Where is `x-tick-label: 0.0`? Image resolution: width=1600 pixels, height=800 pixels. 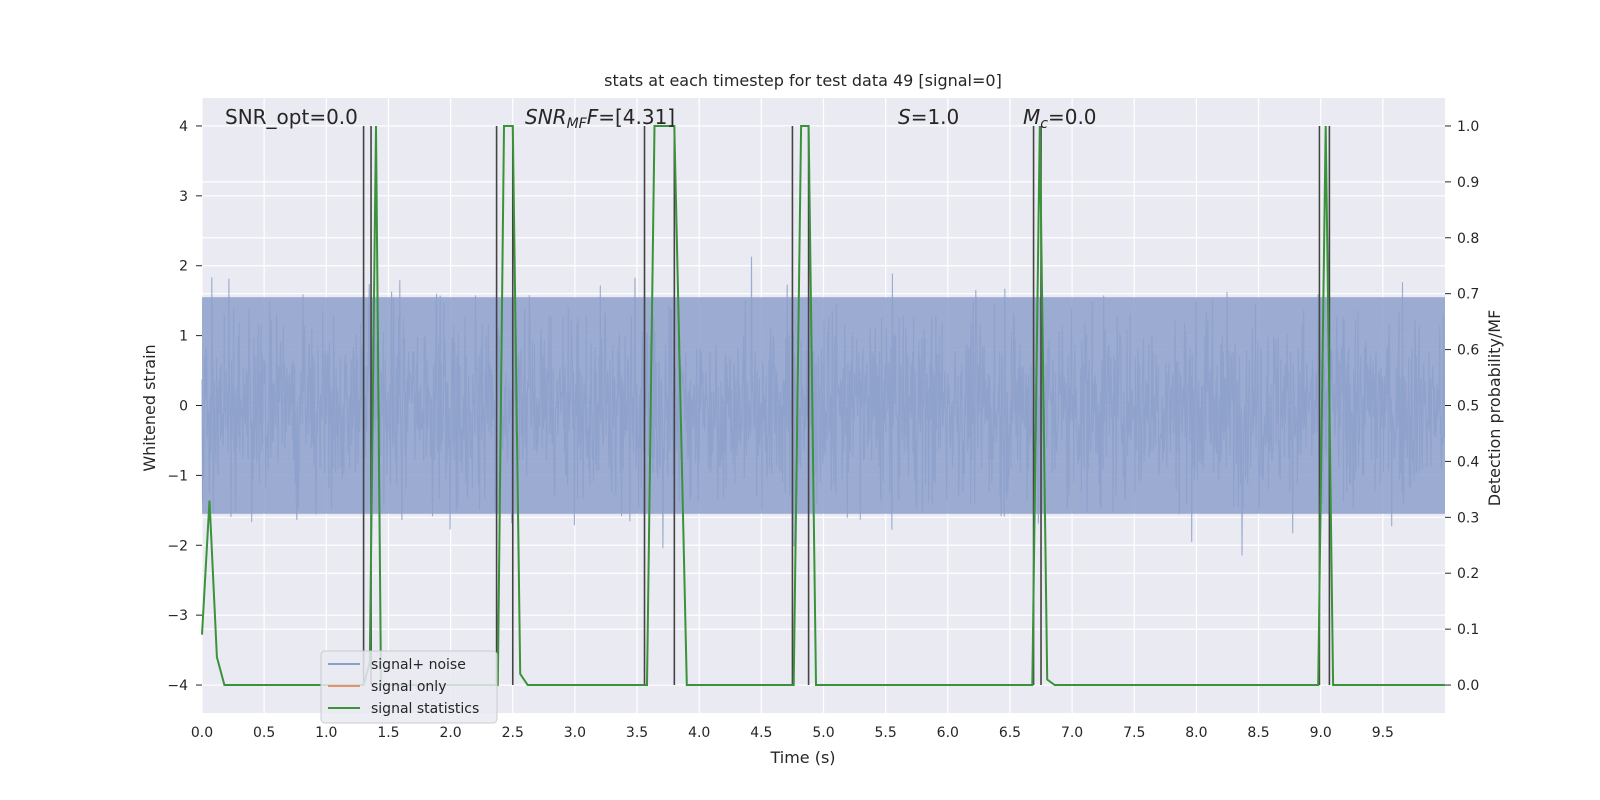
x-tick-label: 0.0 is located at coordinates (202, 733).